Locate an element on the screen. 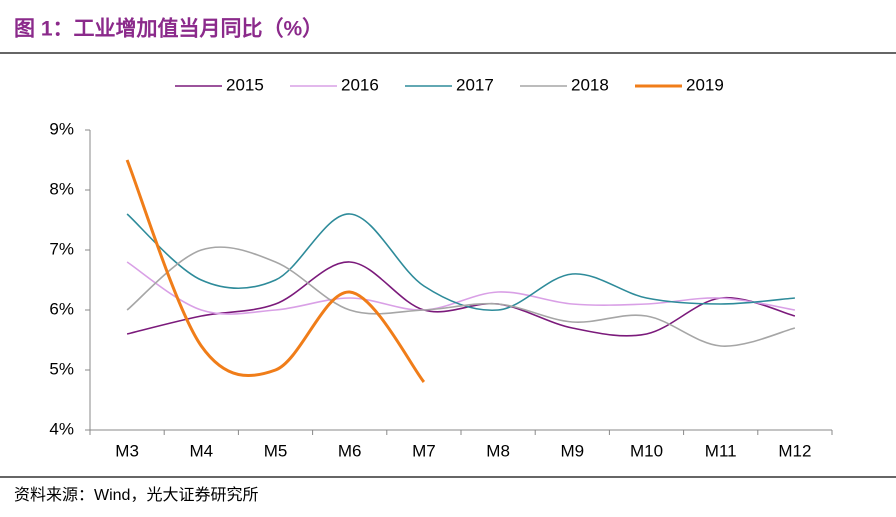 This screenshot has height=517, width=896. x-tick-label: M8 is located at coordinates (498, 450).